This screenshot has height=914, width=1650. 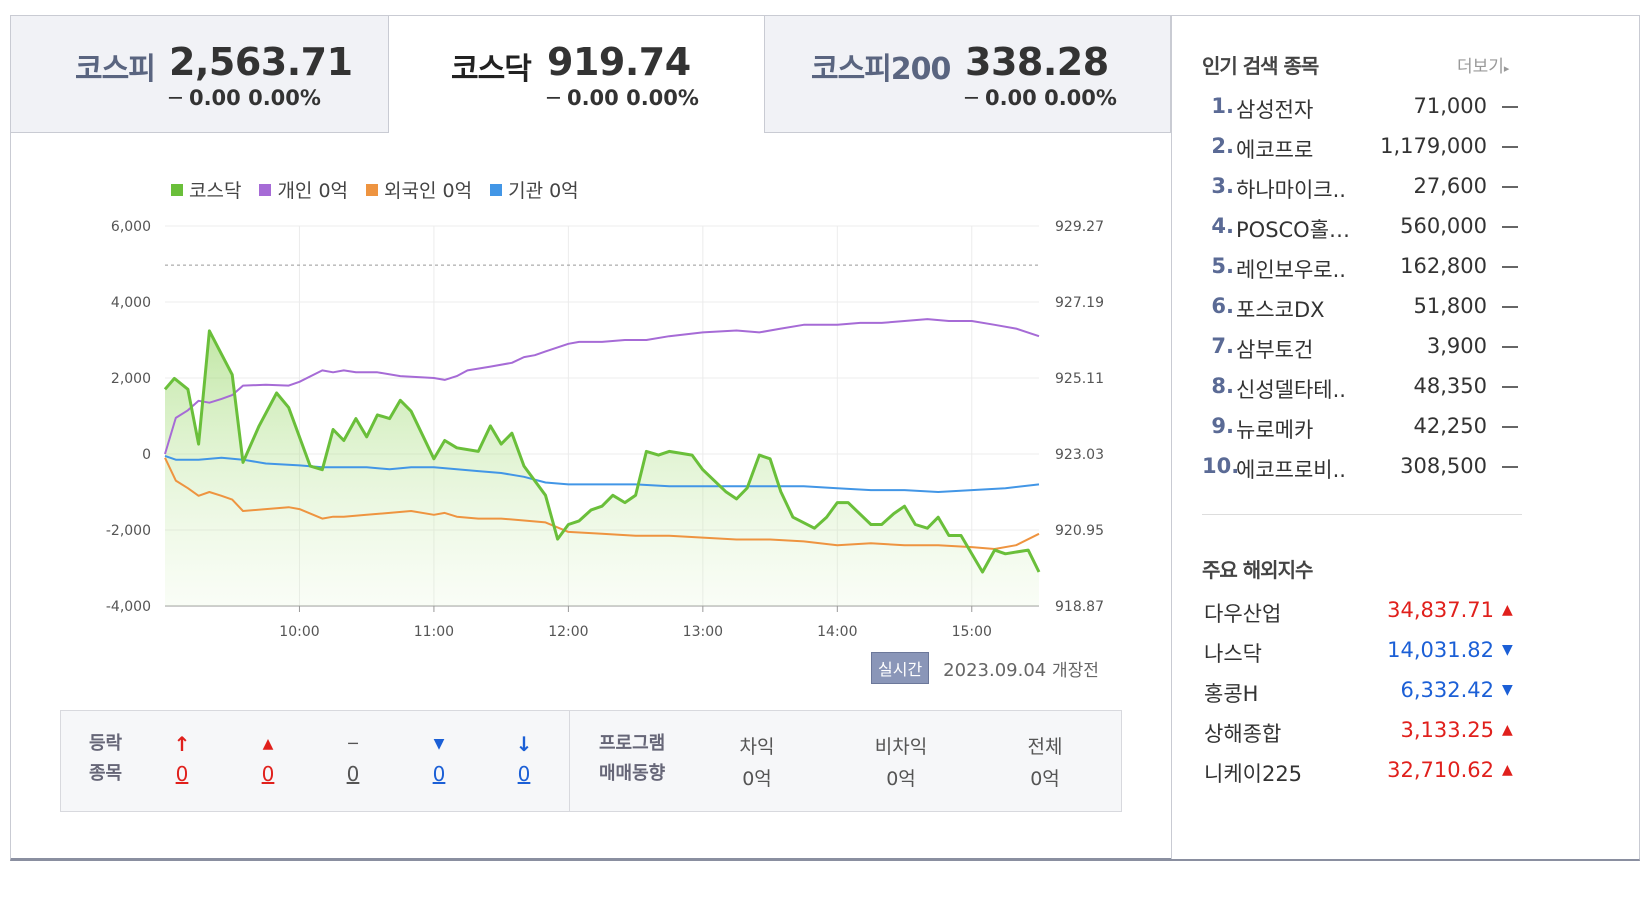 I want to click on stock-name-link: 삼부토건, so click(x=1275, y=350).